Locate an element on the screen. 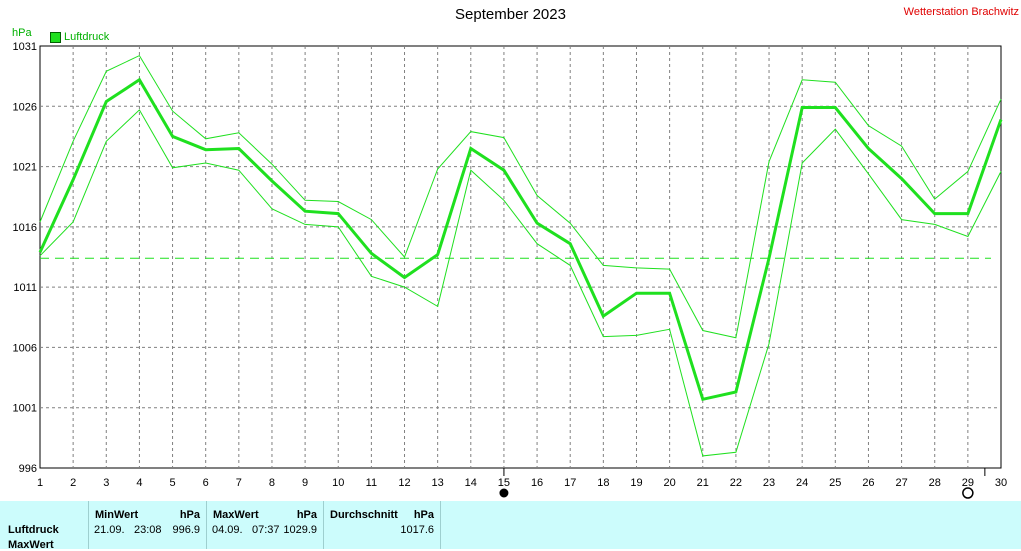  min-cell: MinWert hPa 21.09. 23:08 996.9 is located at coordinates (148, 525).